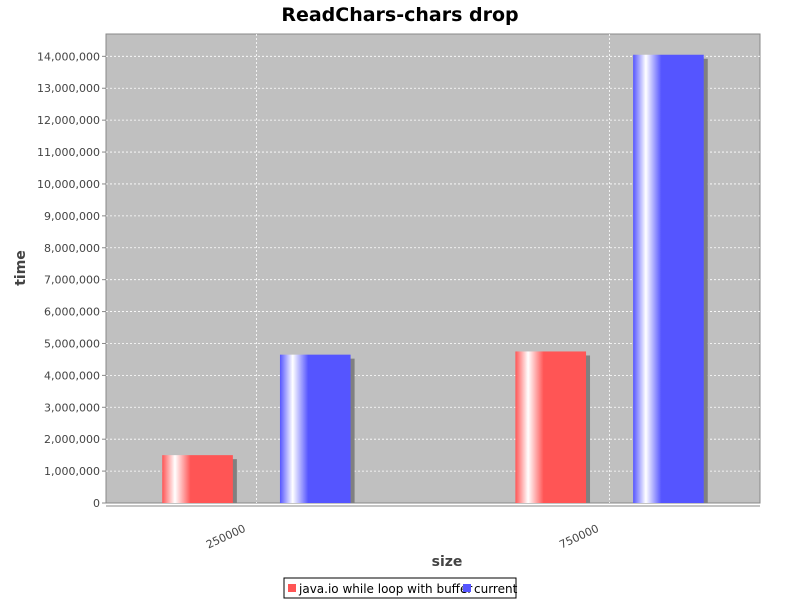 Image resolution: width=800 pixels, height=600 pixels. I want to click on legend-swatch-java-io, so click(292, 588).